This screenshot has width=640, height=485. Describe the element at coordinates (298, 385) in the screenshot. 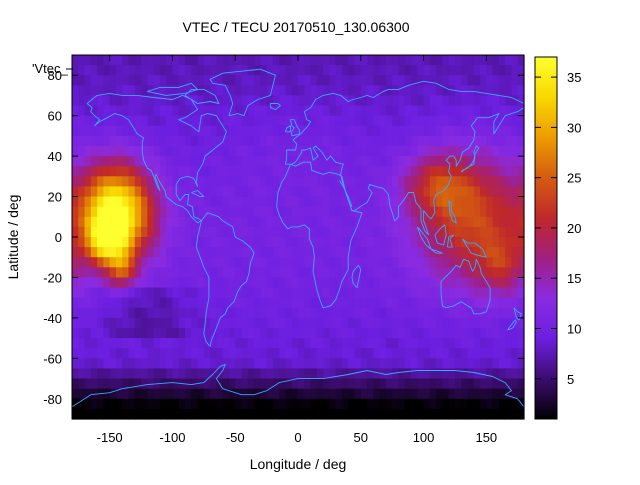

I see `coast-antarctica` at that location.